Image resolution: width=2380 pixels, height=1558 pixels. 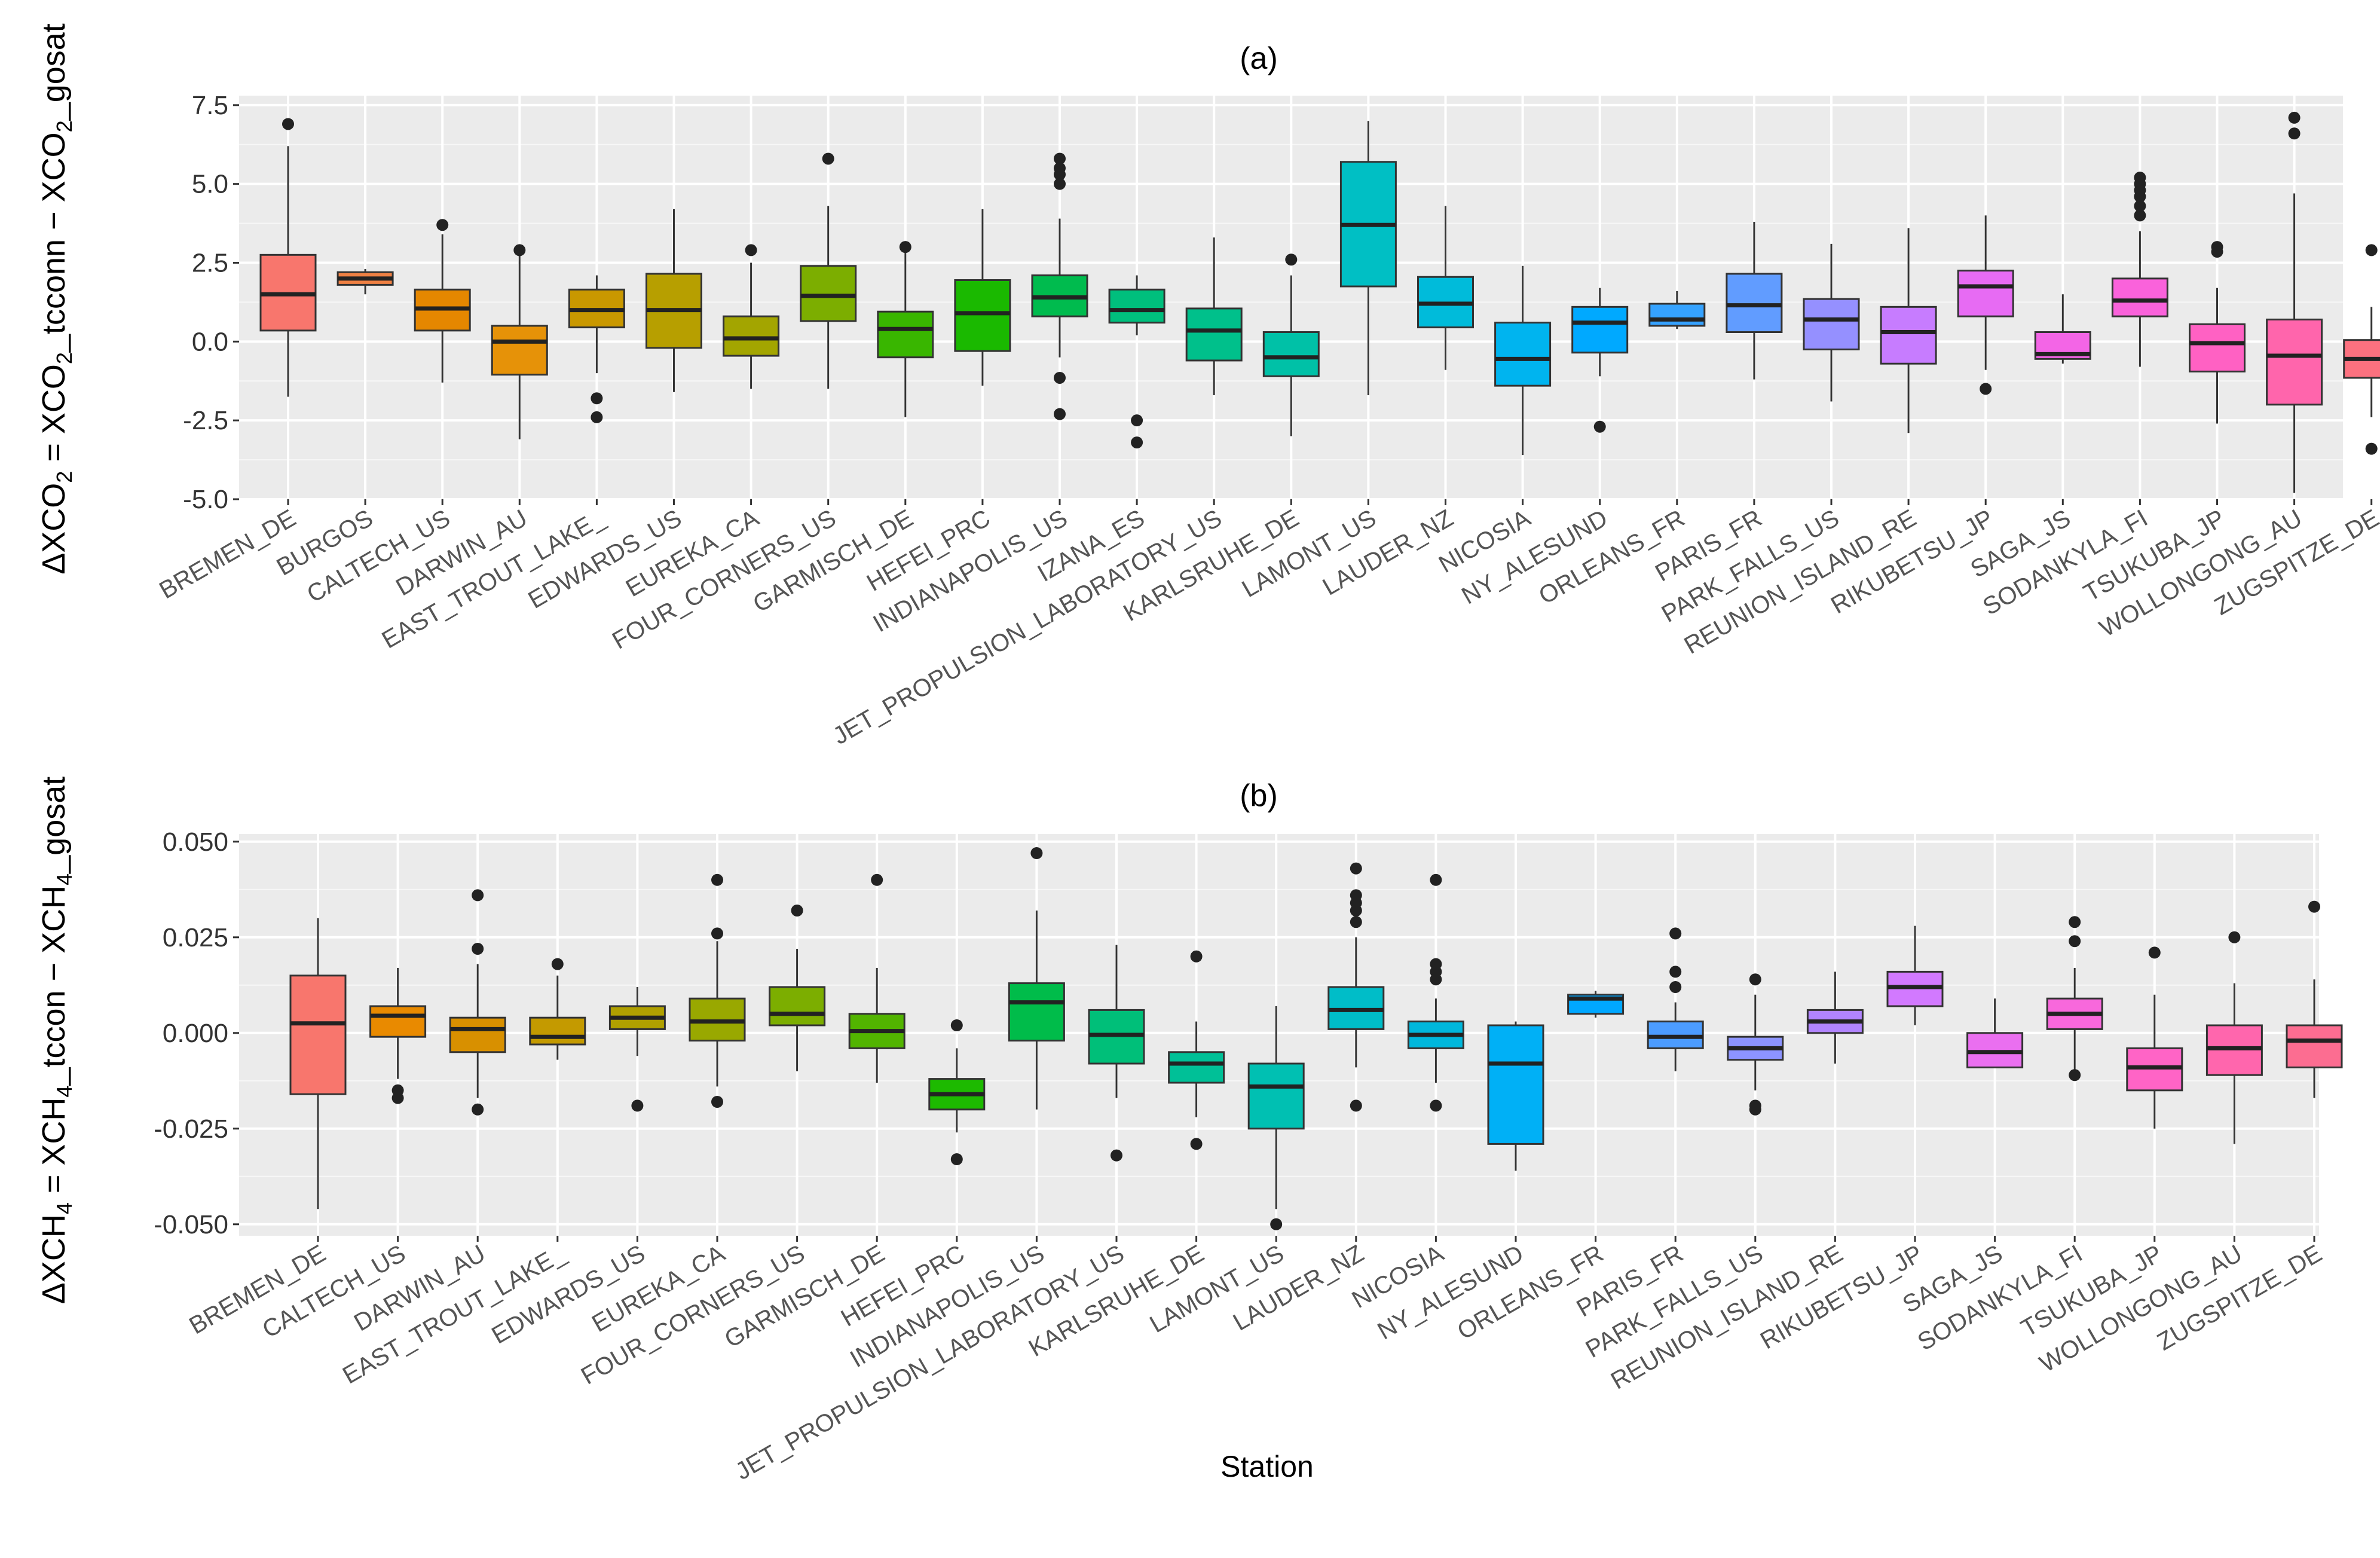 What do you see at coordinates (1435, 992) in the screenshot?
I see `box-nicosia` at bounding box center [1435, 992].